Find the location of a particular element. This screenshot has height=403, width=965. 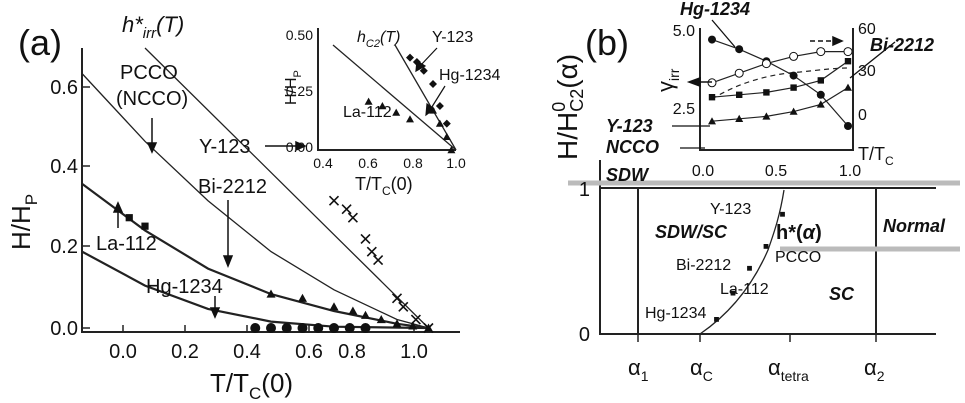

panel-a-xtick-3: 0.6 is located at coordinates (309, 352).